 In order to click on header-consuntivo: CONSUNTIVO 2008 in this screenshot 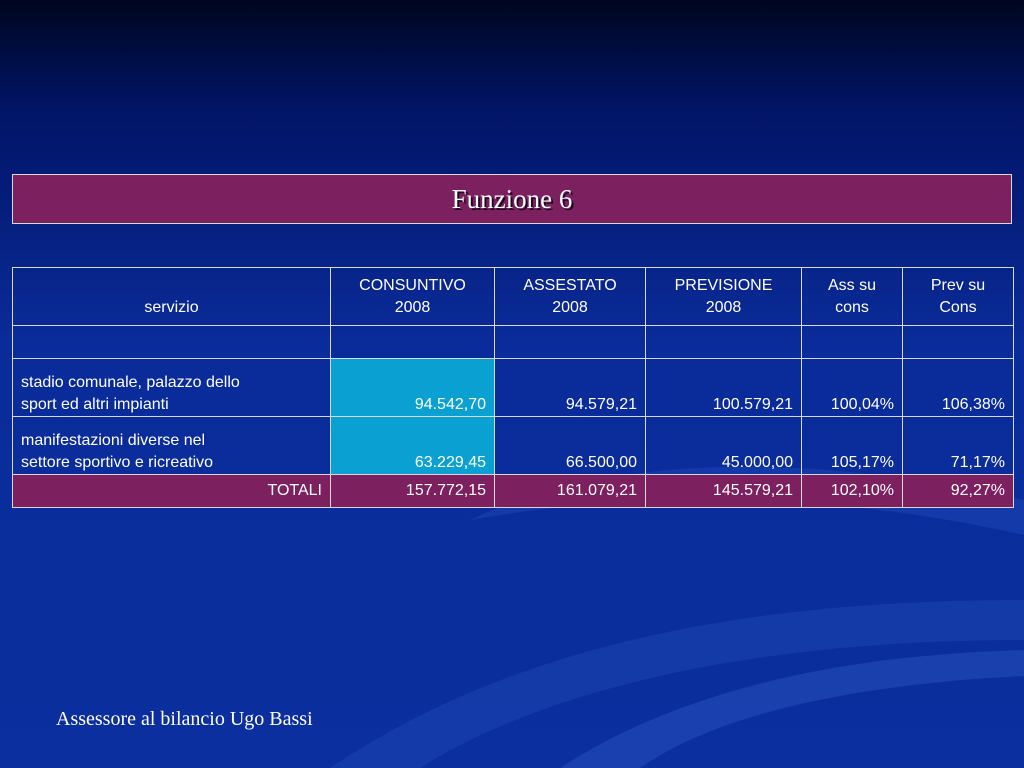, I will do `click(412, 296)`.